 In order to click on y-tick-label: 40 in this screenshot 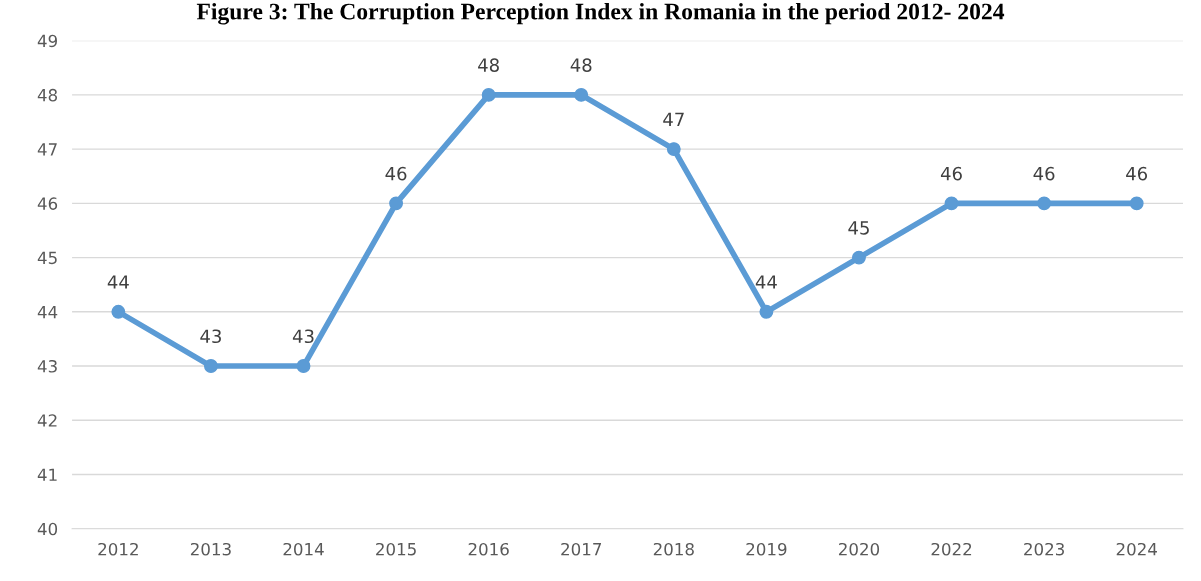, I will do `click(47, 529)`.